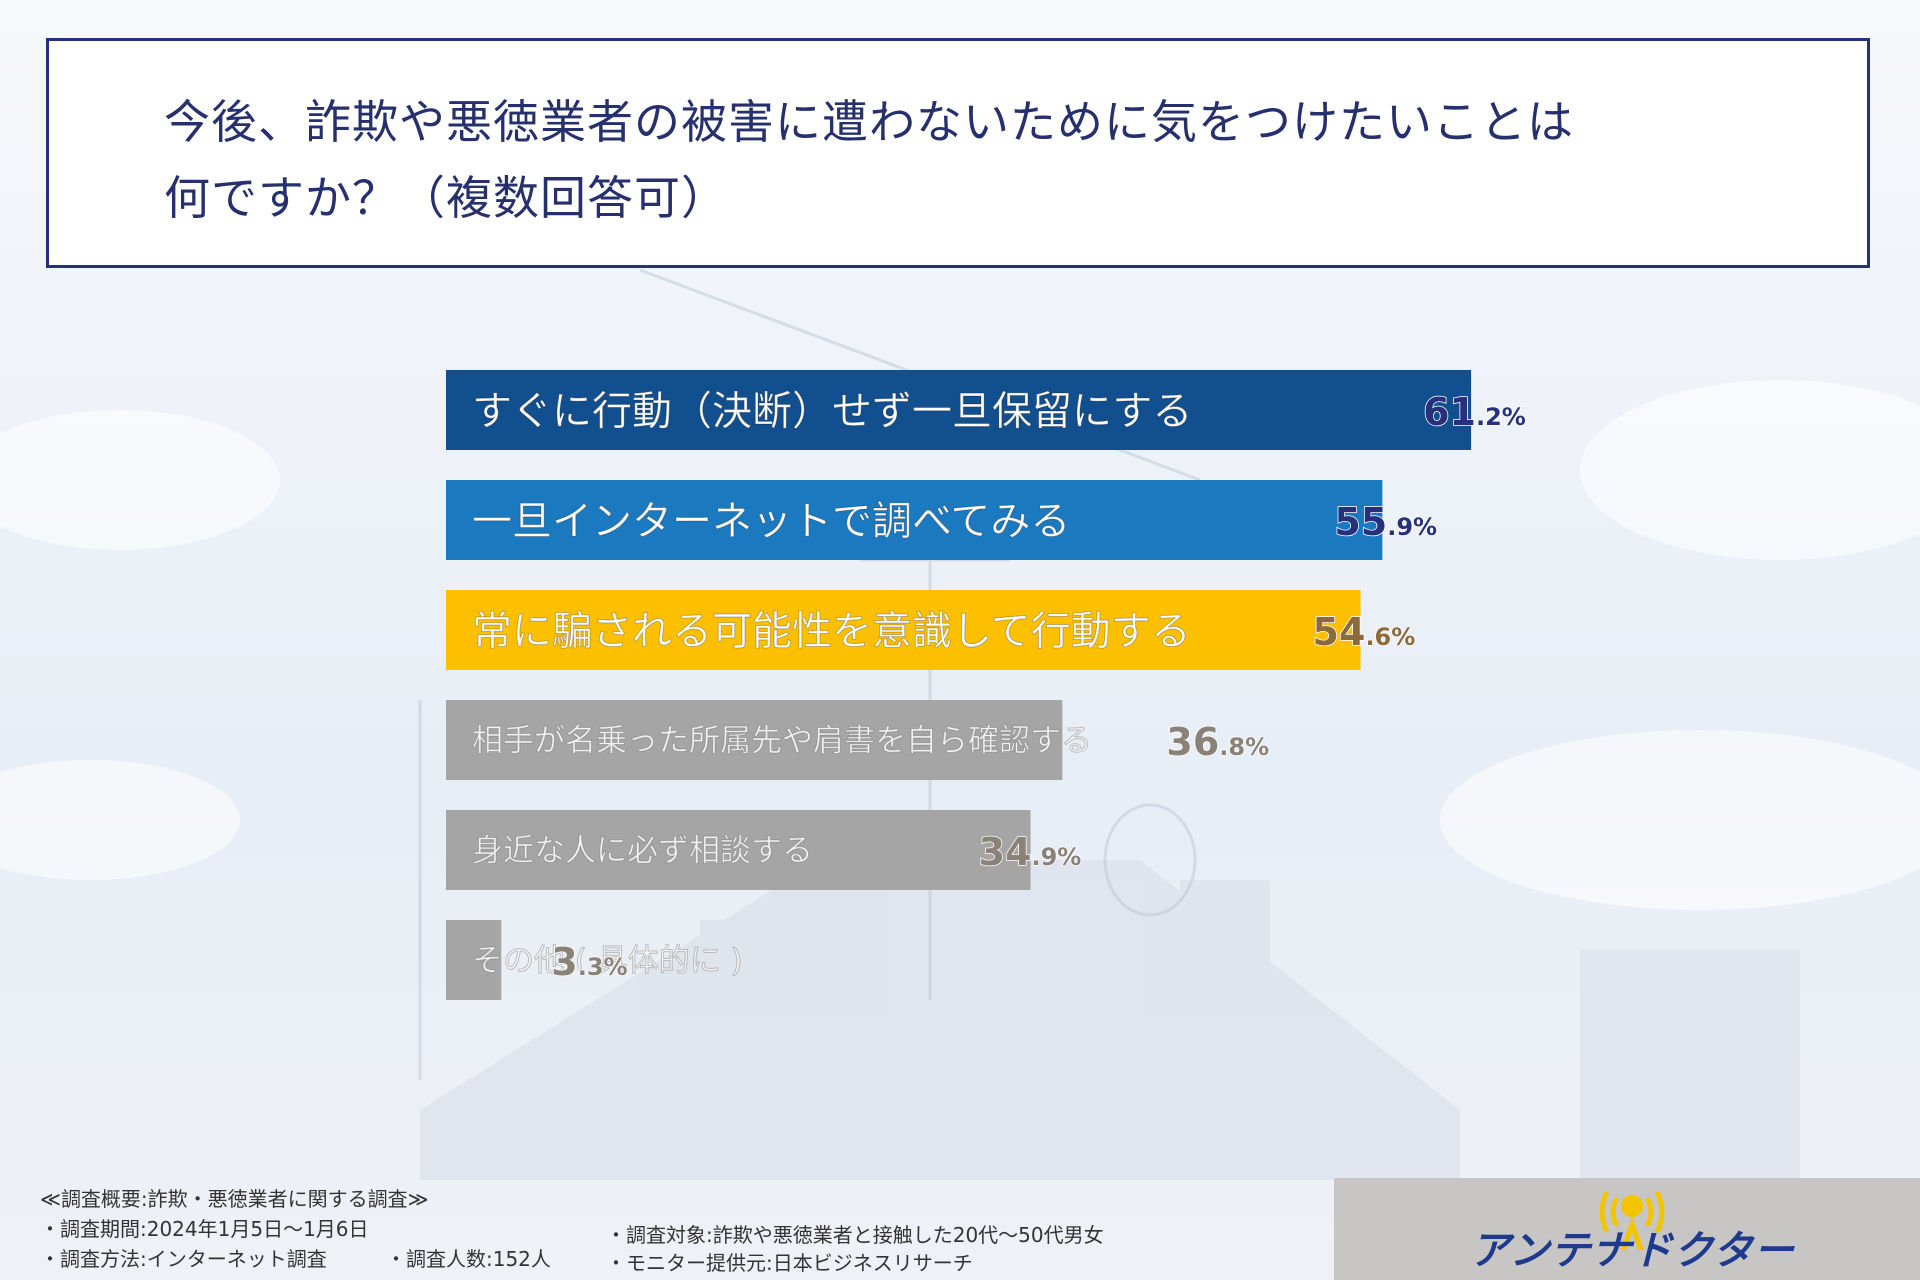 The height and width of the screenshot is (1280, 1920). Describe the element at coordinates (1632, 1220) in the screenshot. I see `antenna-doctor-logo-icon` at that location.